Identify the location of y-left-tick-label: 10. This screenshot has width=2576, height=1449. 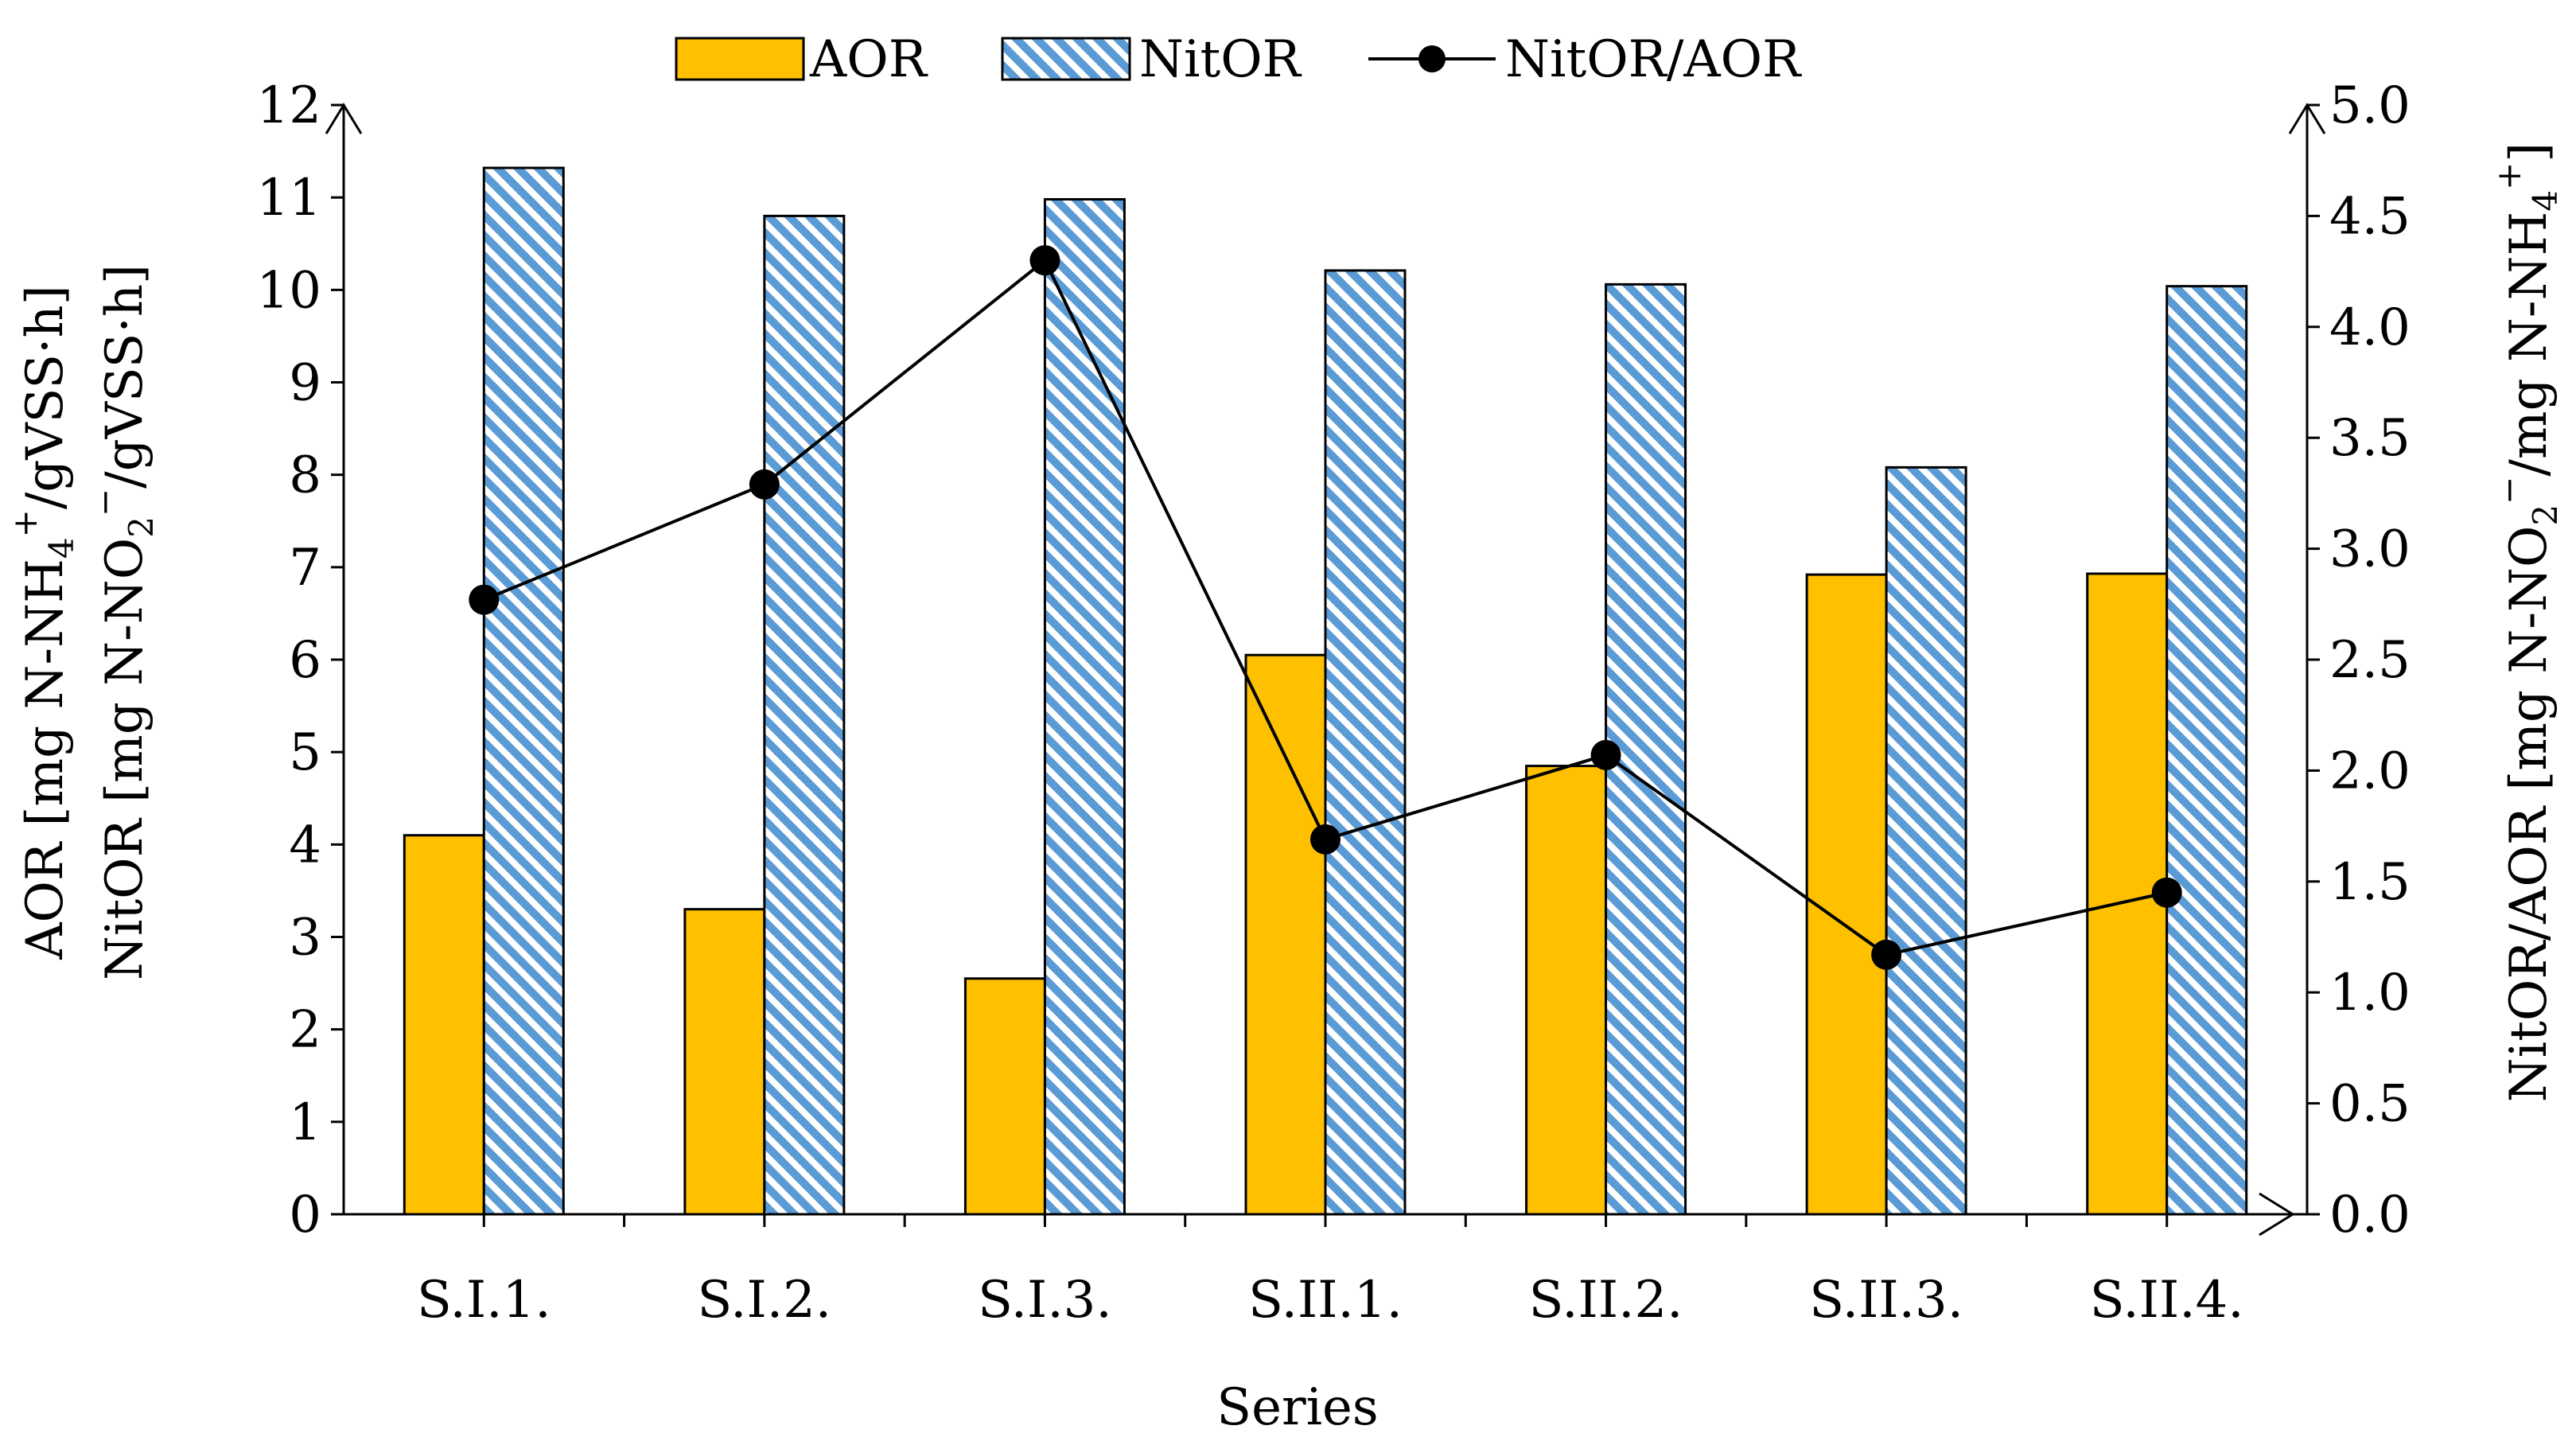
(289, 290).